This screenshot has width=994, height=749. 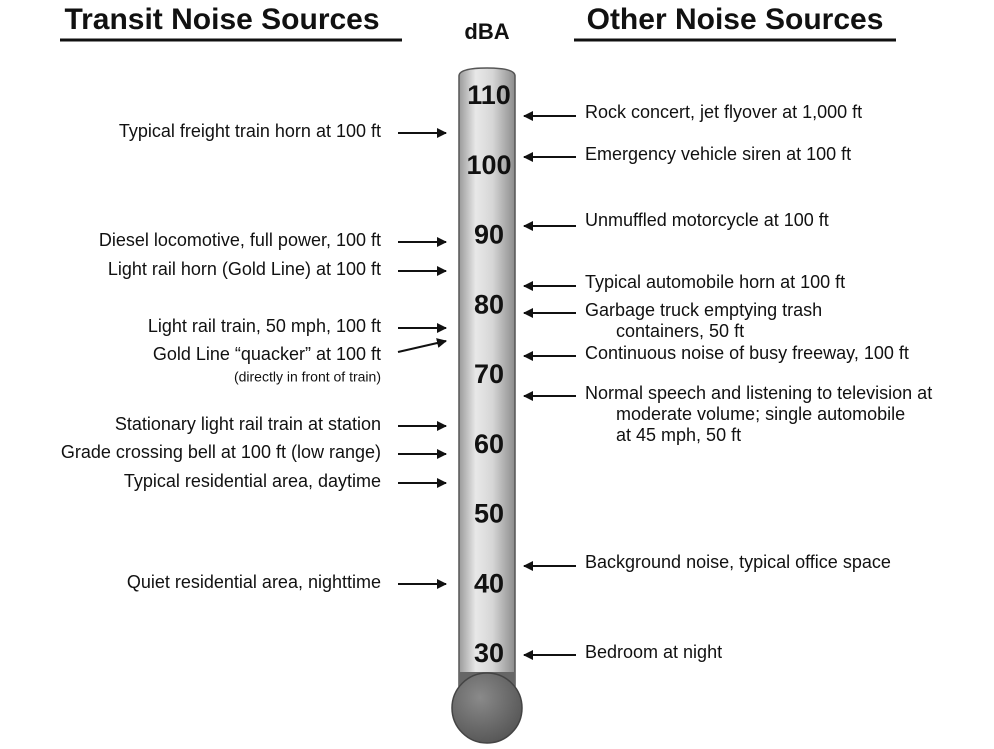 I want to click on source-label: Bedroom at night, so click(x=653, y=652).